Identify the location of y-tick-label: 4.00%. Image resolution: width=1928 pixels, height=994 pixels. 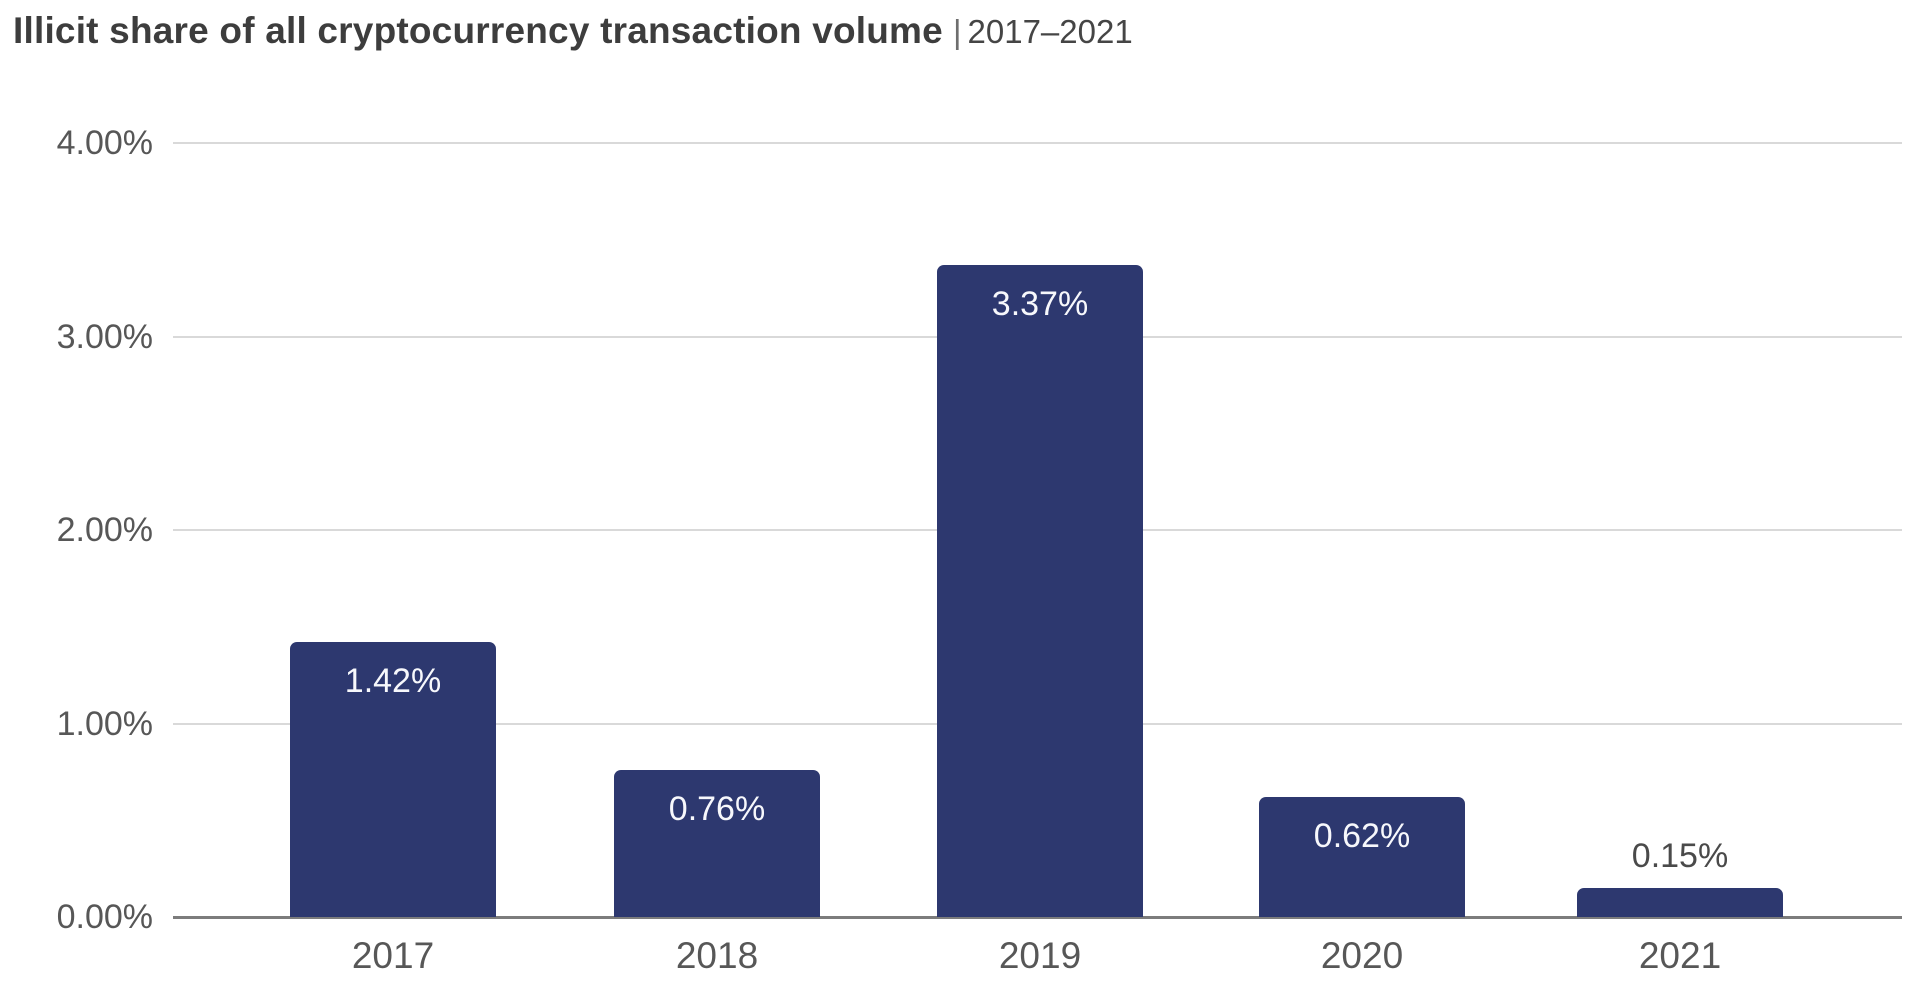
(104, 143).